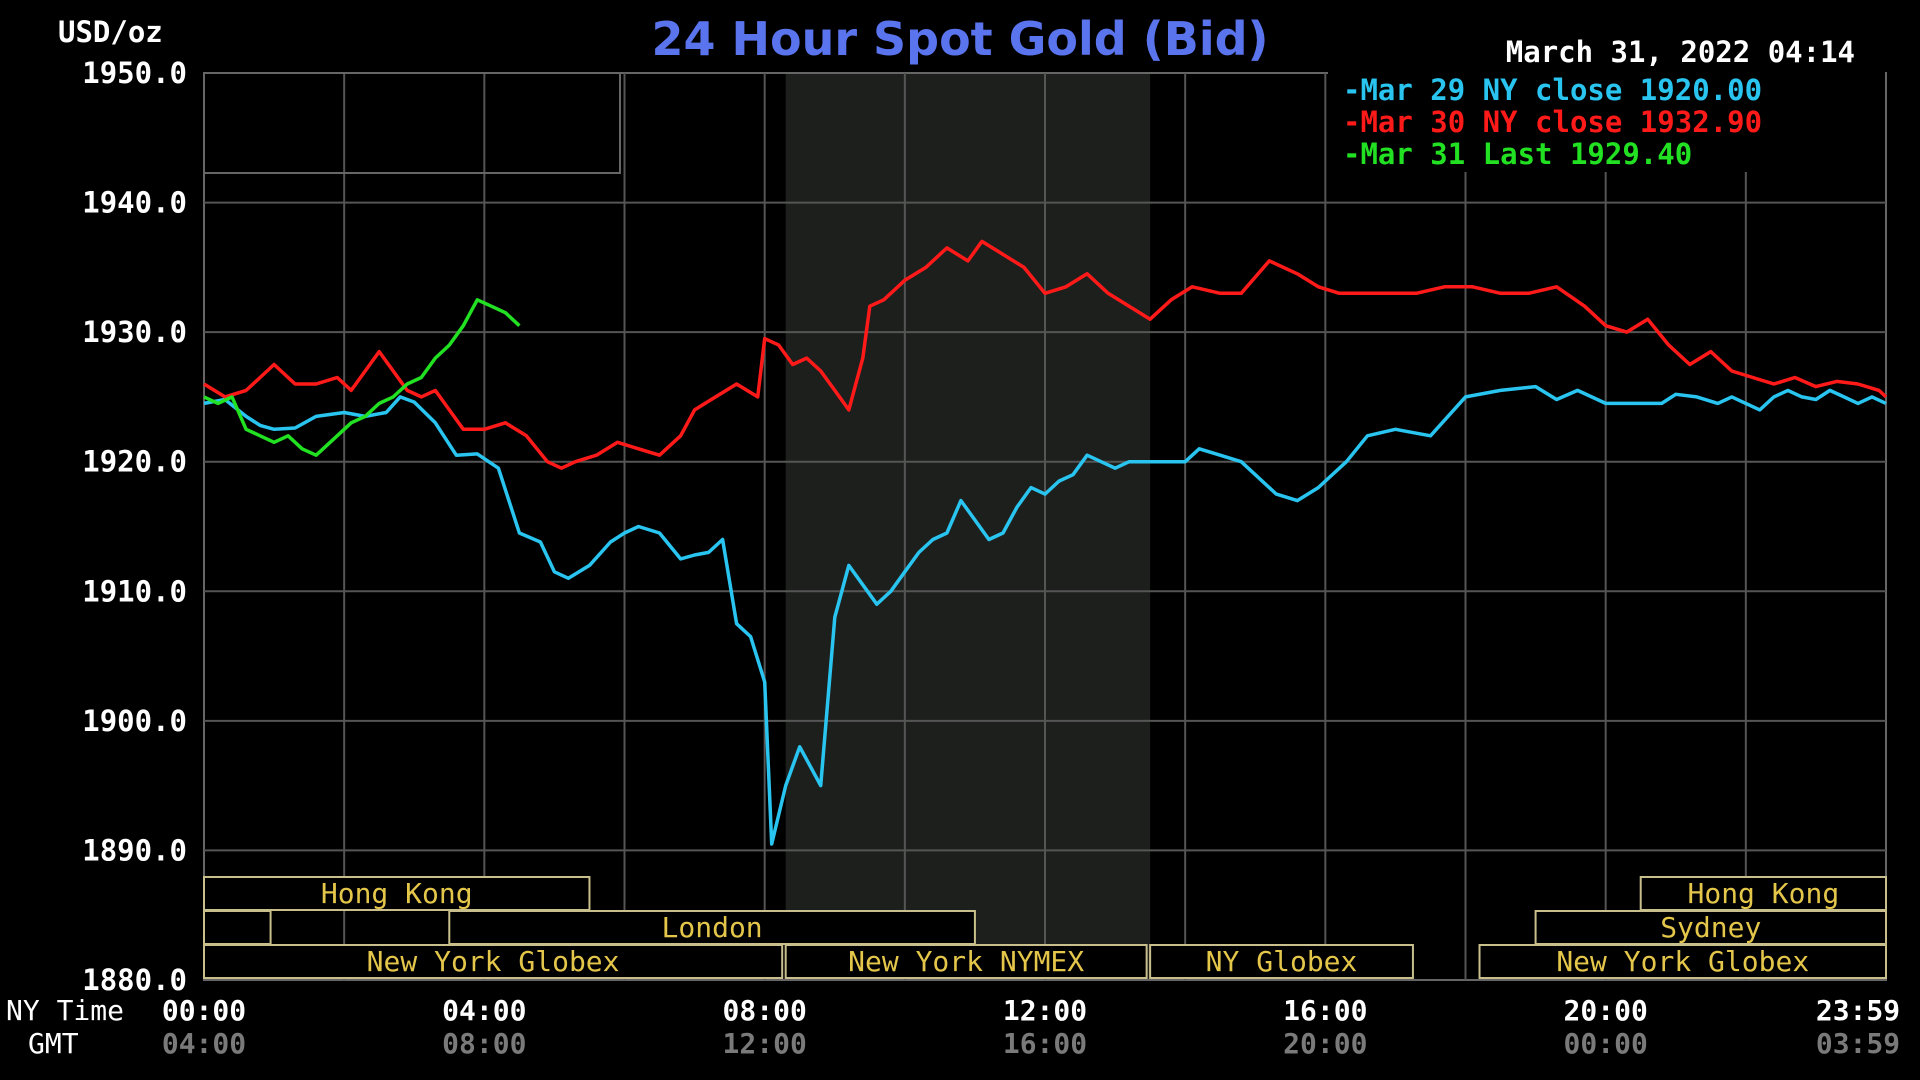 Image resolution: width=1920 pixels, height=1080 pixels. I want to click on session-label: New York NYMEX, so click(966, 961).